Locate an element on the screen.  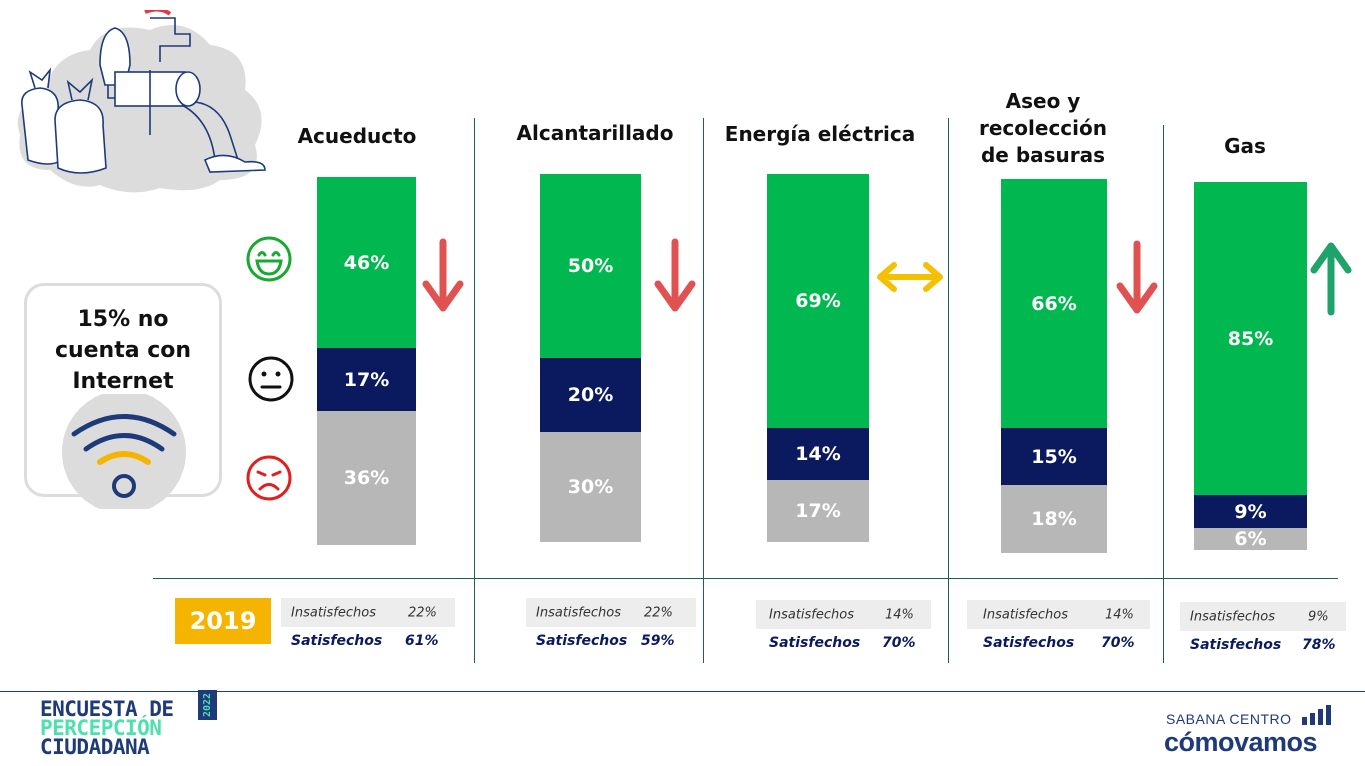
wifi-icon is located at coordinates (124, 451).